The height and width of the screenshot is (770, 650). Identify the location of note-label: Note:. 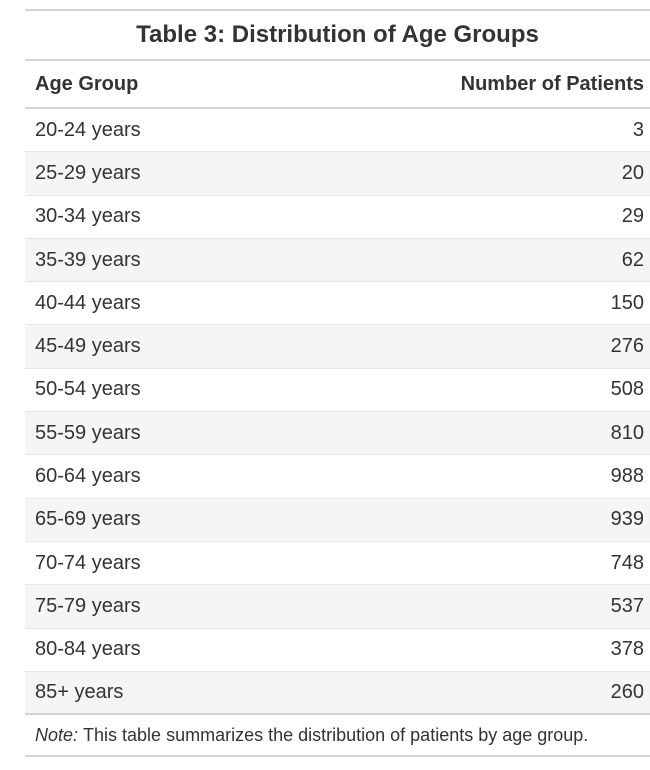
(57, 734).